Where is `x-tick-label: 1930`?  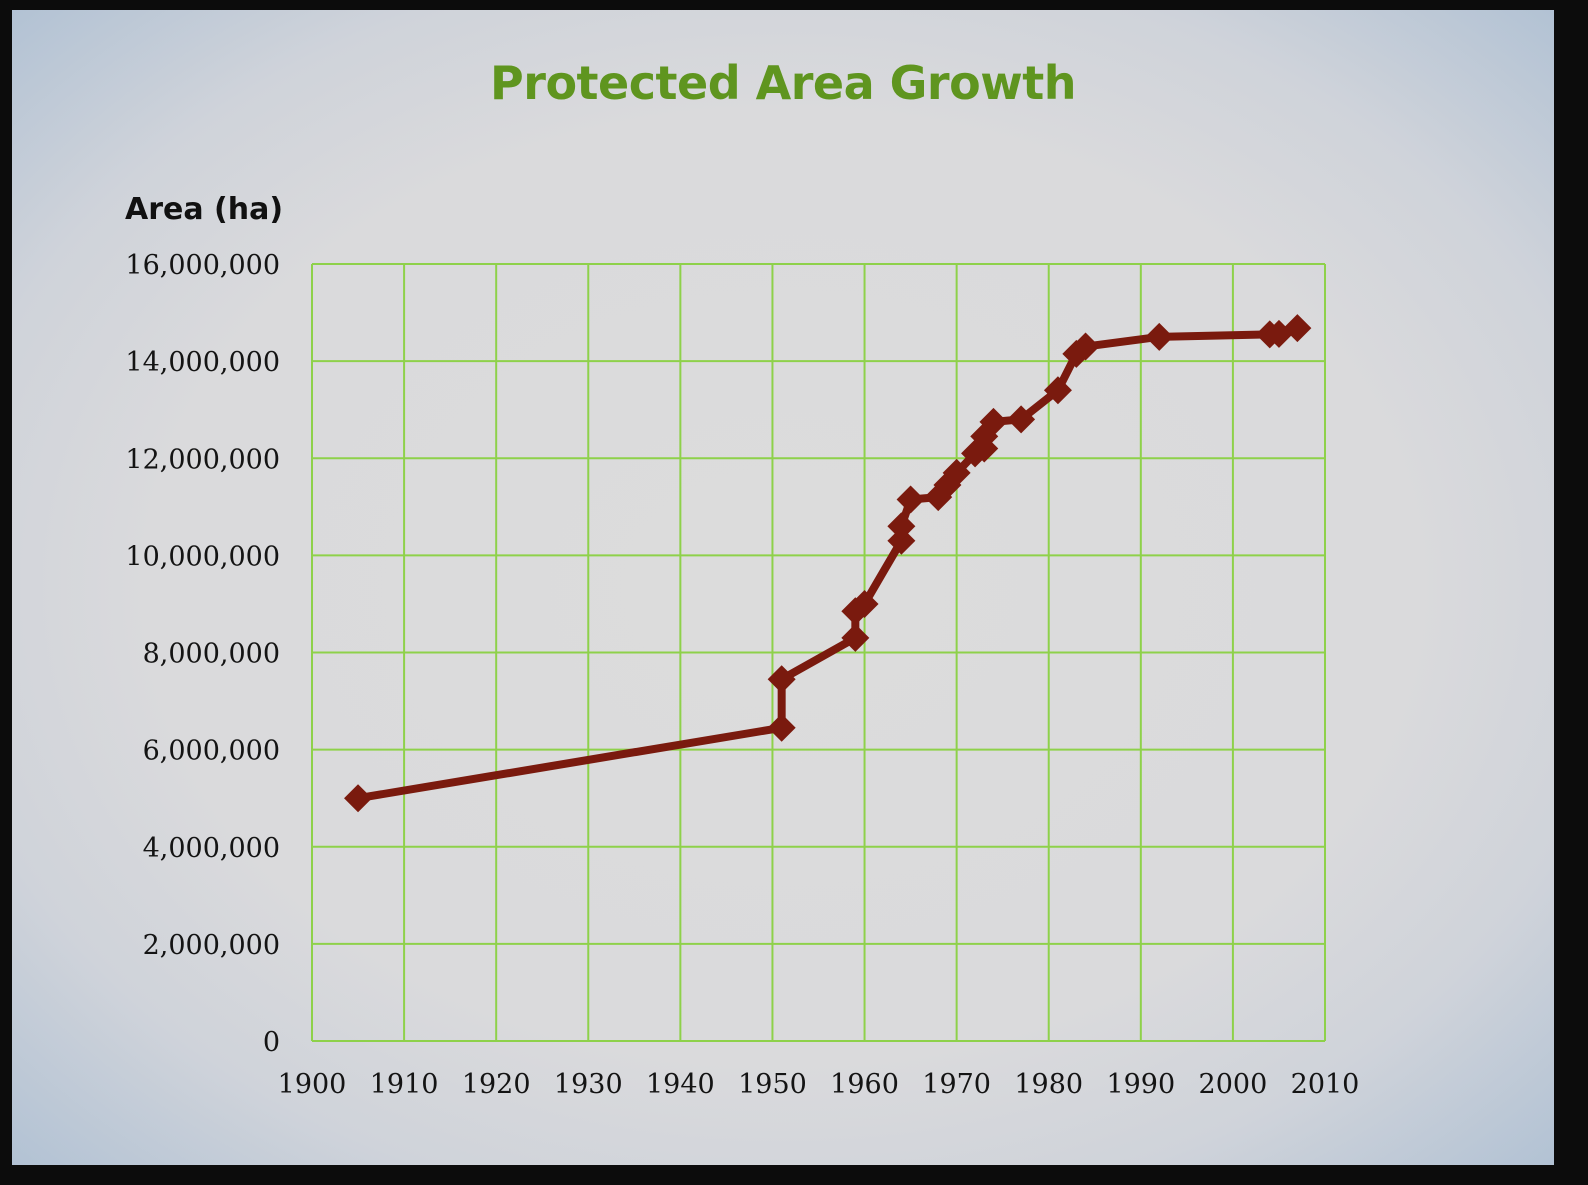 x-tick-label: 1930 is located at coordinates (588, 1084).